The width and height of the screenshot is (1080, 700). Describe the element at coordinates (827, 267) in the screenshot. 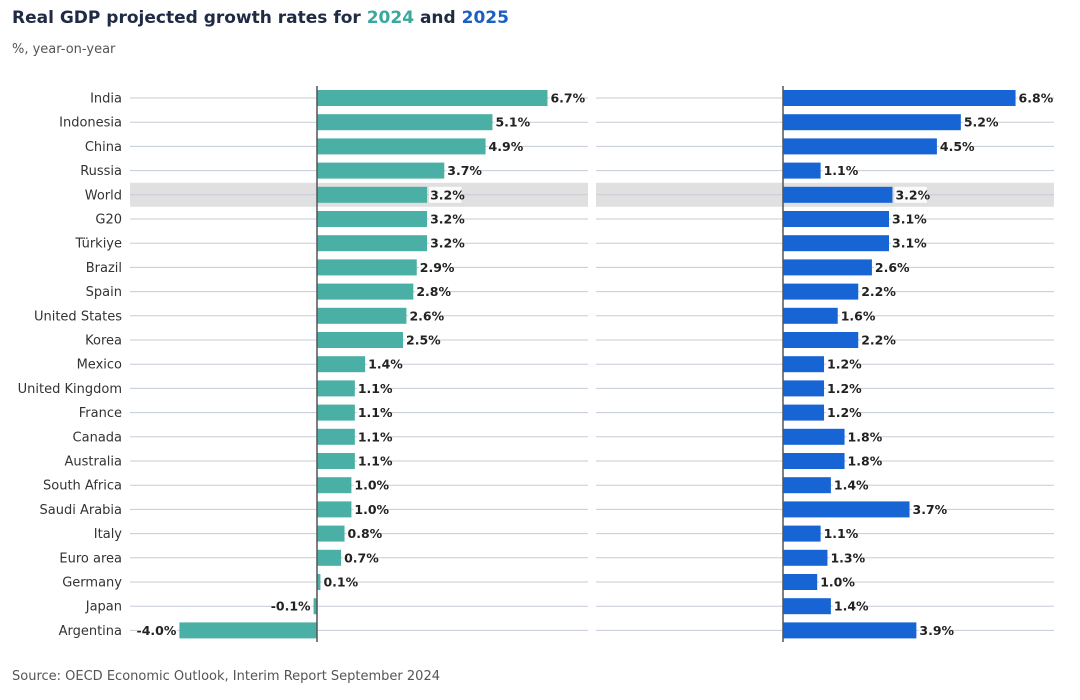

I see `bar-2025-brazil` at that location.